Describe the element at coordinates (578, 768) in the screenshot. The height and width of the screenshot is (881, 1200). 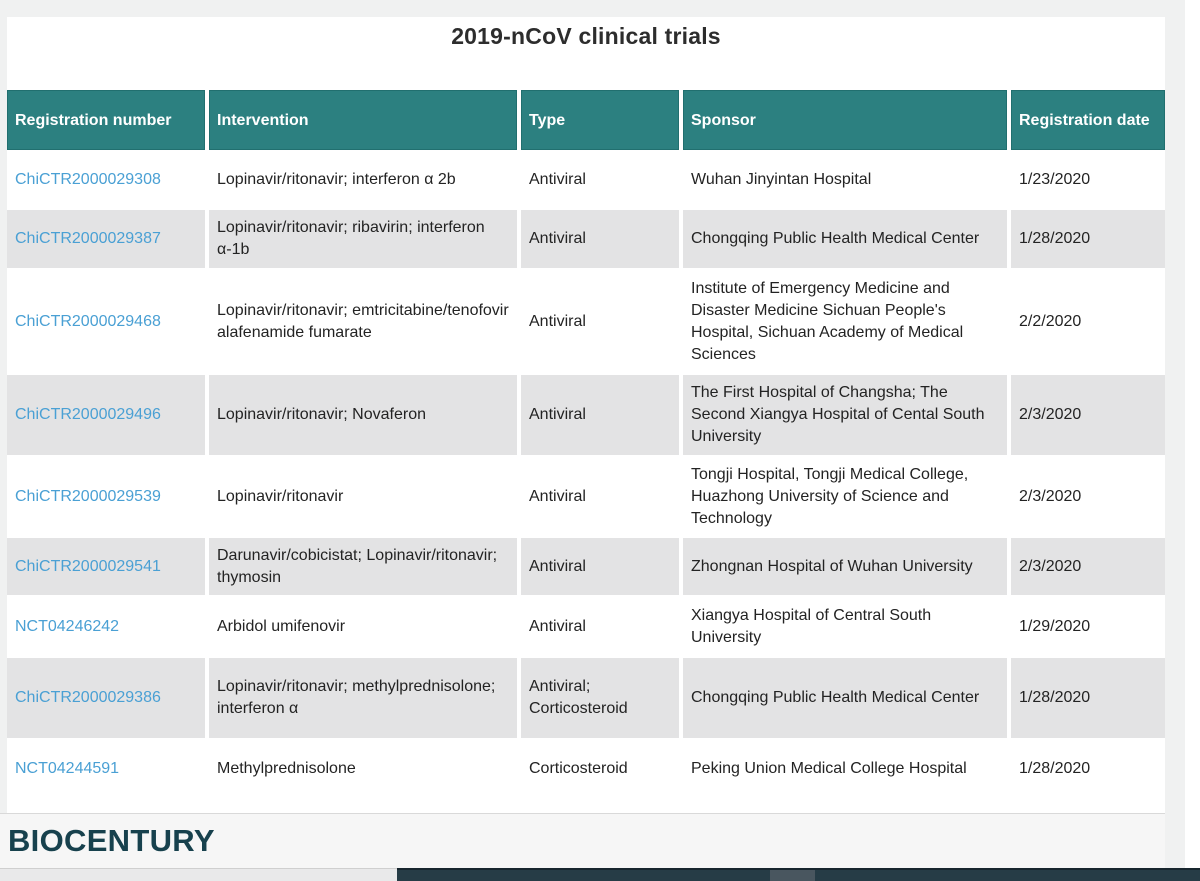
I see `type-cell: Corticosteroid` at that location.